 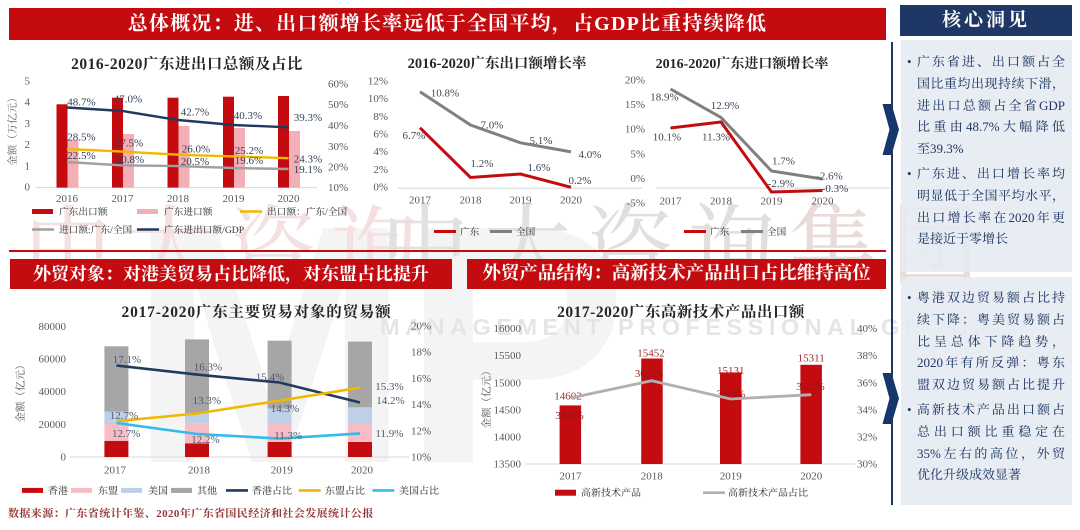 What do you see at coordinates (81, 103) in the screenshot?
I see `svg-text: 48.7%` at bounding box center [81, 103].